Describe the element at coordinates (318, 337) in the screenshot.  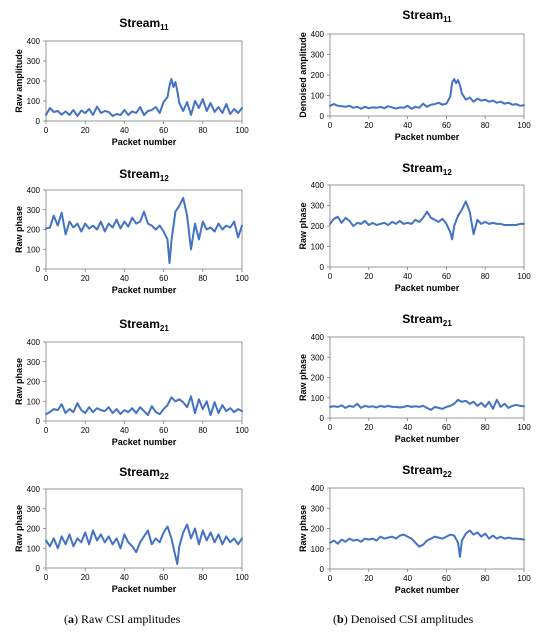
I see `chart-6-ytick-label: 400` at that location.